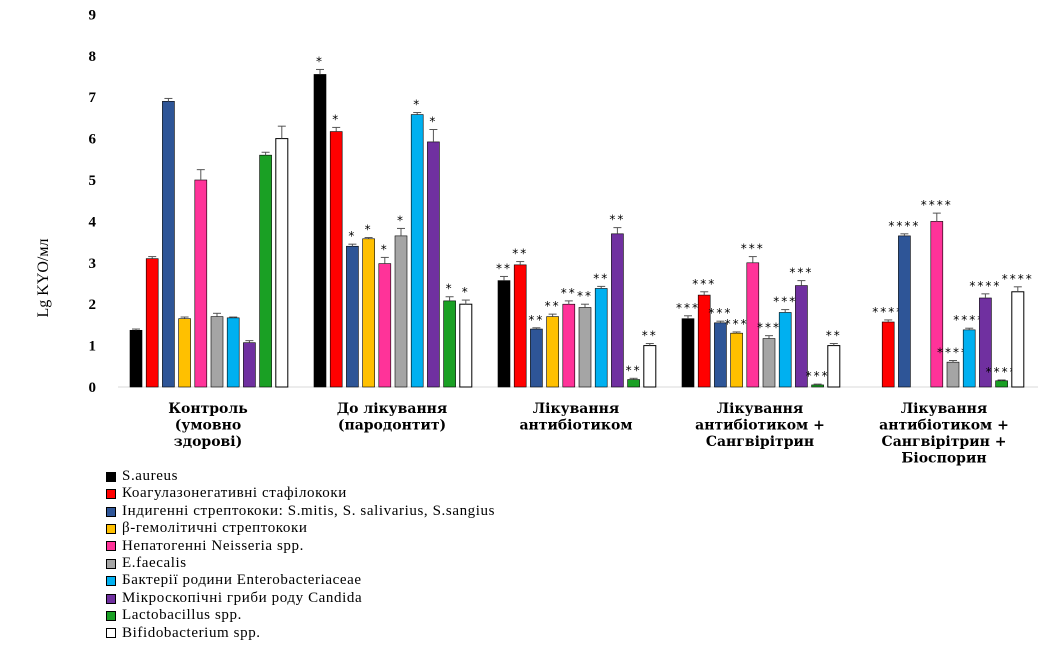  What do you see at coordinates (191, 632) in the screenshot?
I see `legend-label: Bifidobacterium spp.` at bounding box center [191, 632].